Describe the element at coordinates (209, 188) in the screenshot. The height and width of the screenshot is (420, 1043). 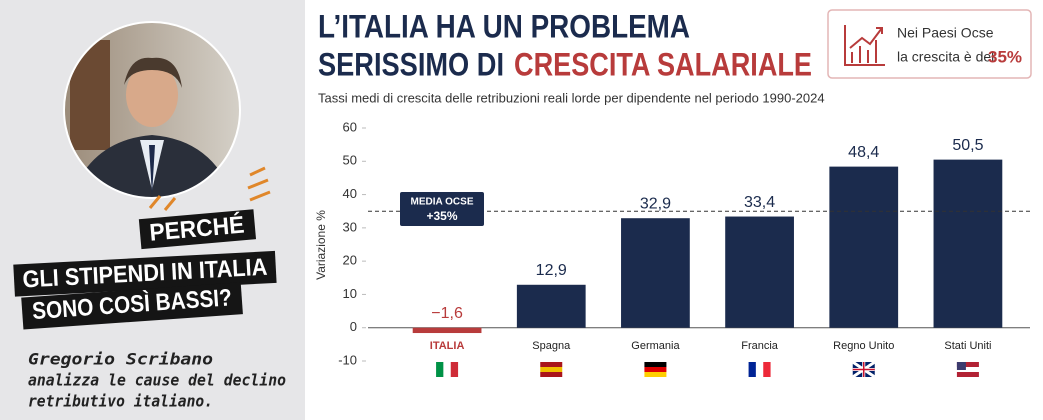
I see `scribbles` at that location.